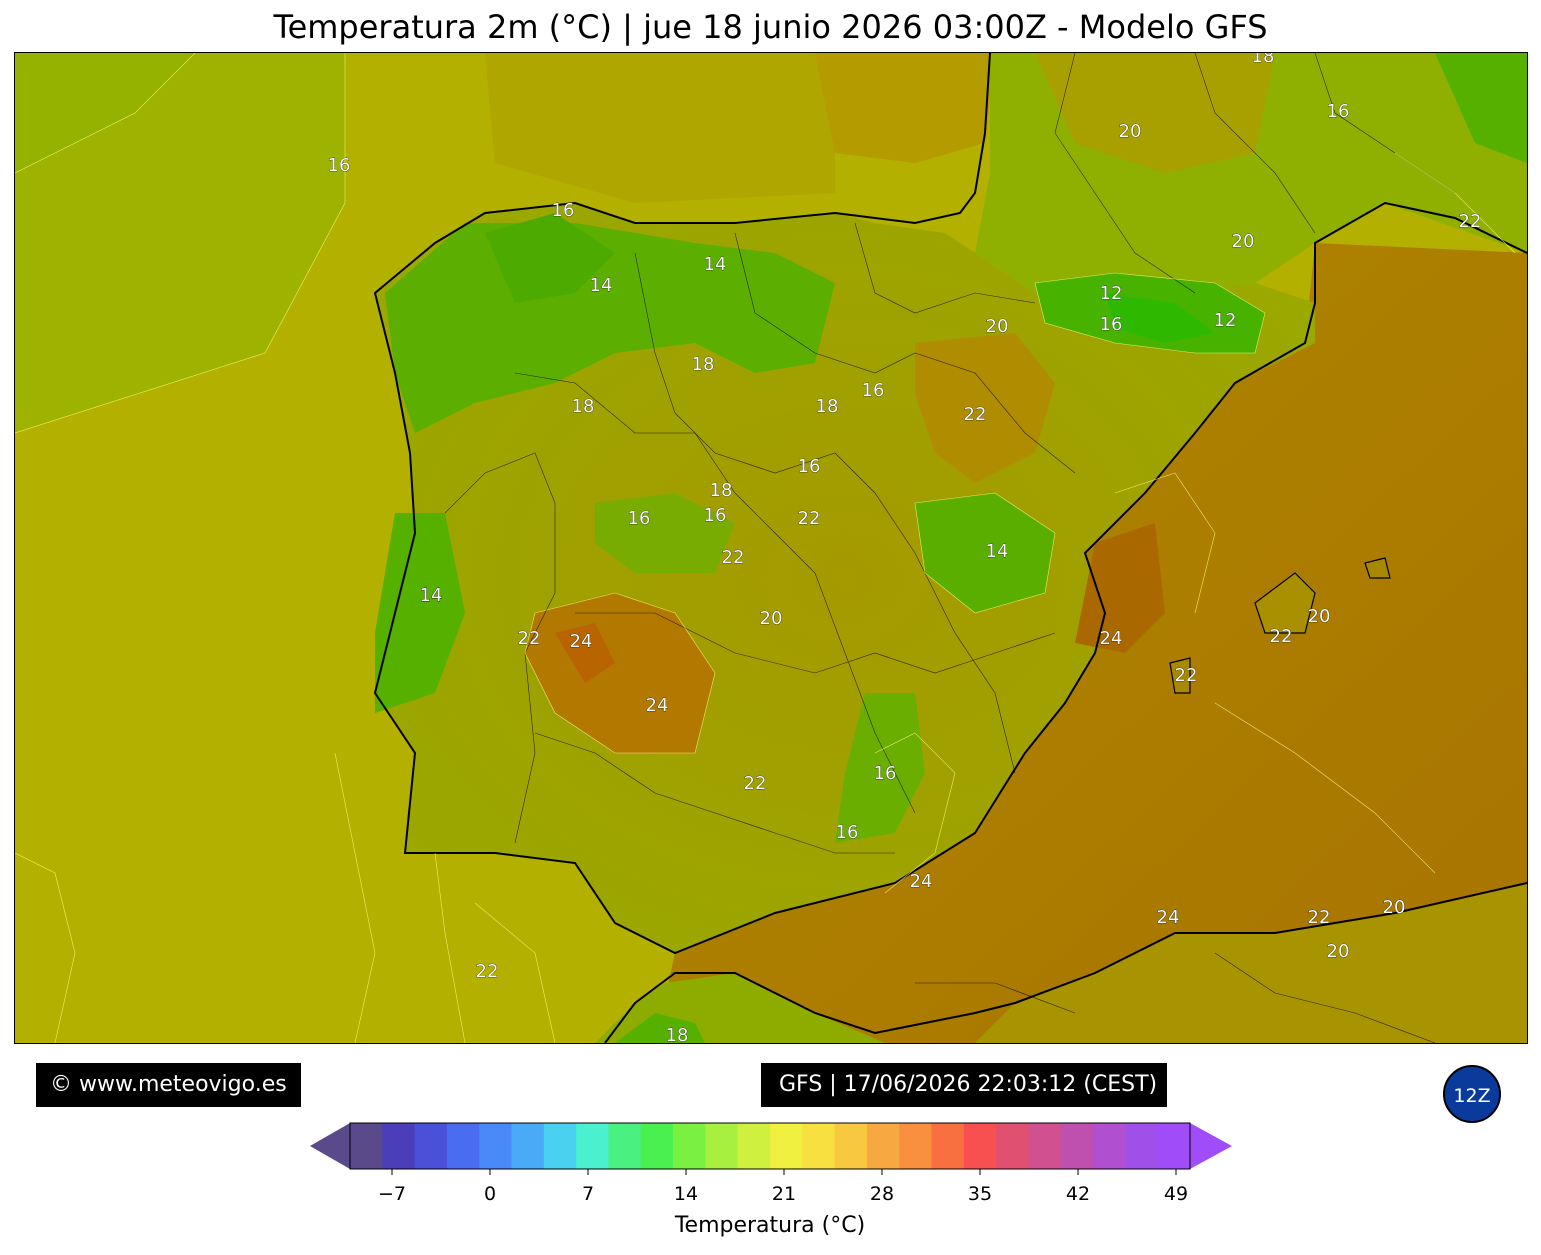  I want to click on temperature-colorbar: −7 0 7 14 21 28 35 42 49 Temperatura (°C), so click(770, 1183).